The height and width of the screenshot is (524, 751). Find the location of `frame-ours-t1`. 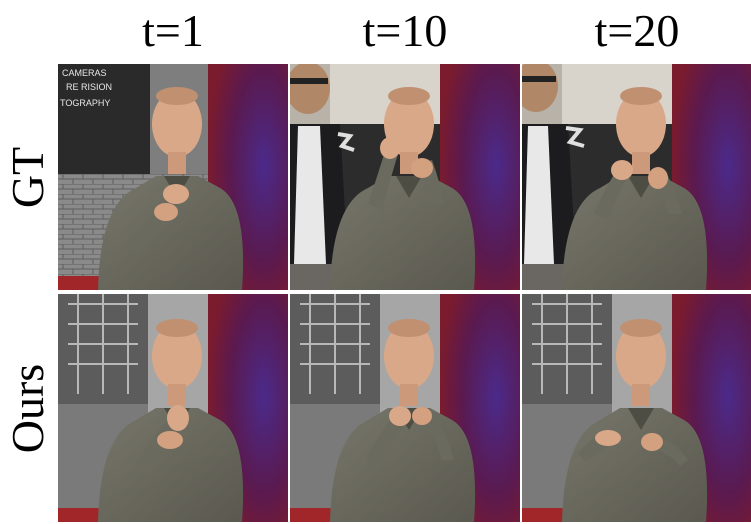

frame-ours-t1 is located at coordinates (173, 408).